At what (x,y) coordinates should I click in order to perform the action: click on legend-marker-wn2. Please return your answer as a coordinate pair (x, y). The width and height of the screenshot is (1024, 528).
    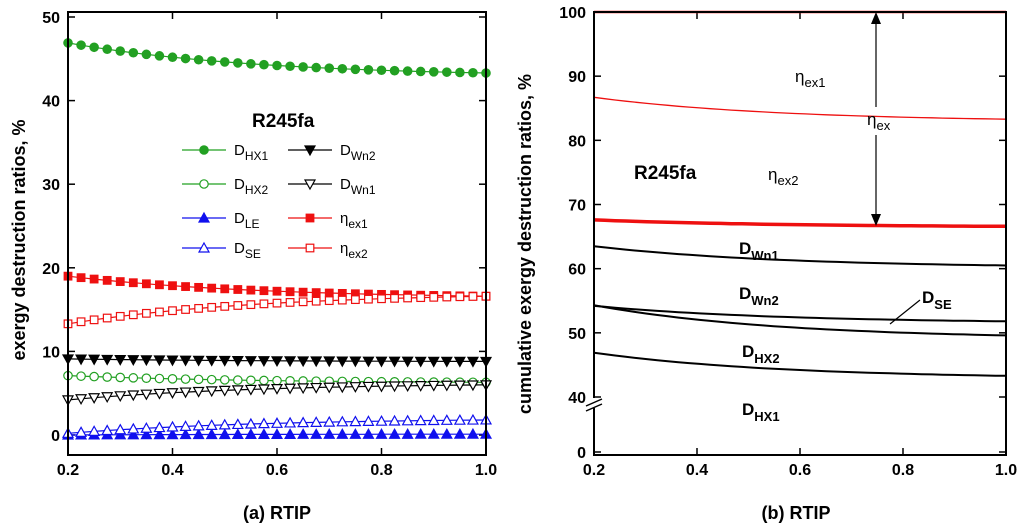
    Looking at the image, I should click on (310, 151).